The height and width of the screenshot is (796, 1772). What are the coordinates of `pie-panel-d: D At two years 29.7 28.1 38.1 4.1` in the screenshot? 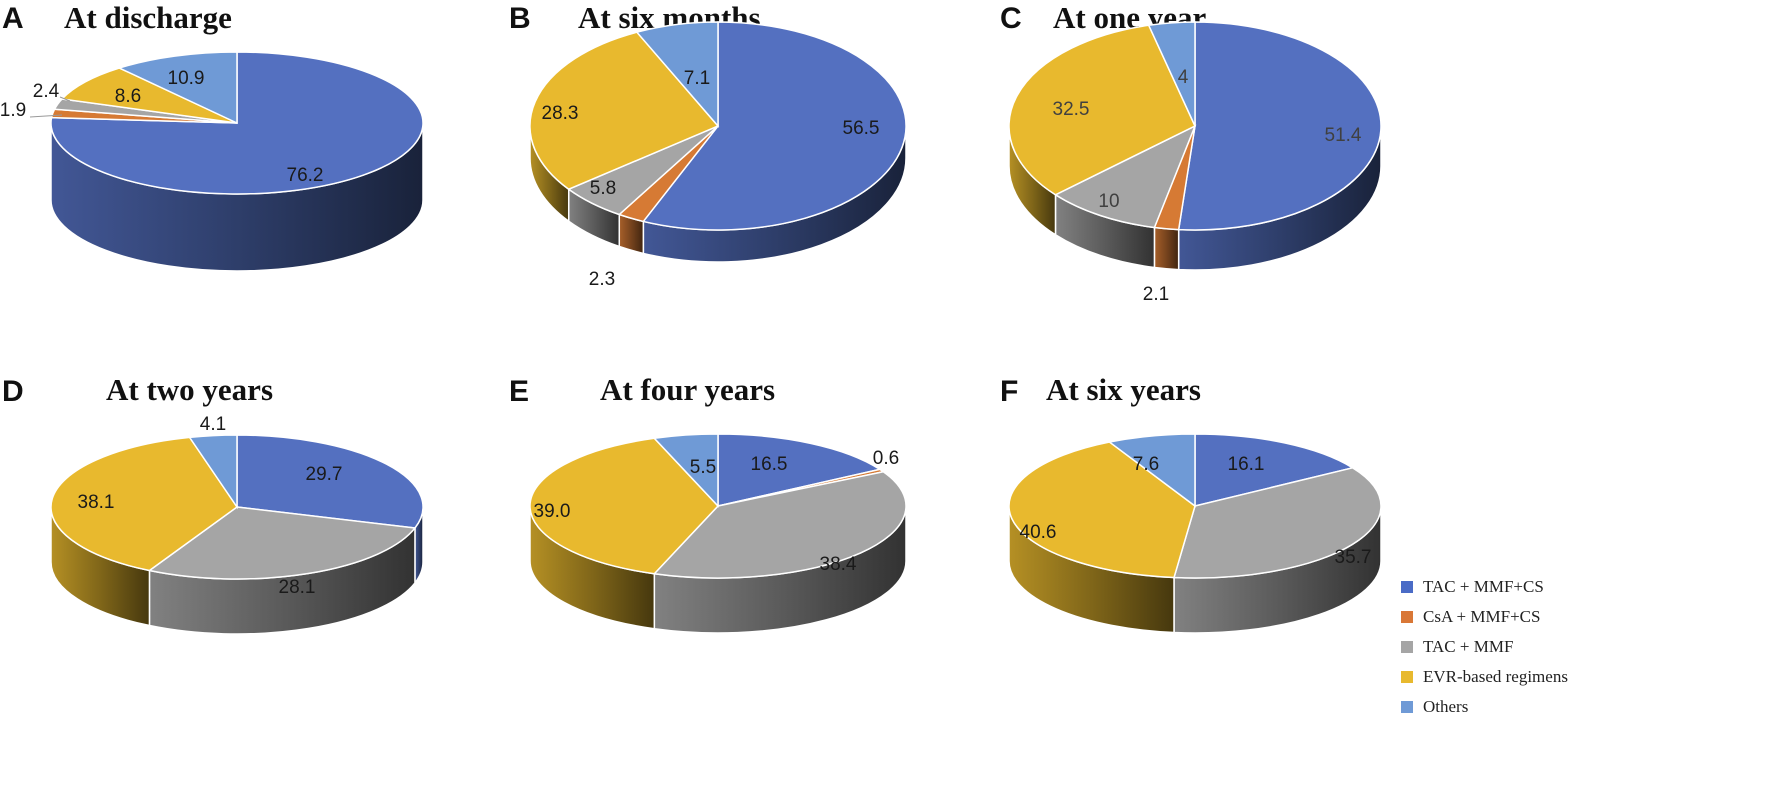 It's located at (213, 503).